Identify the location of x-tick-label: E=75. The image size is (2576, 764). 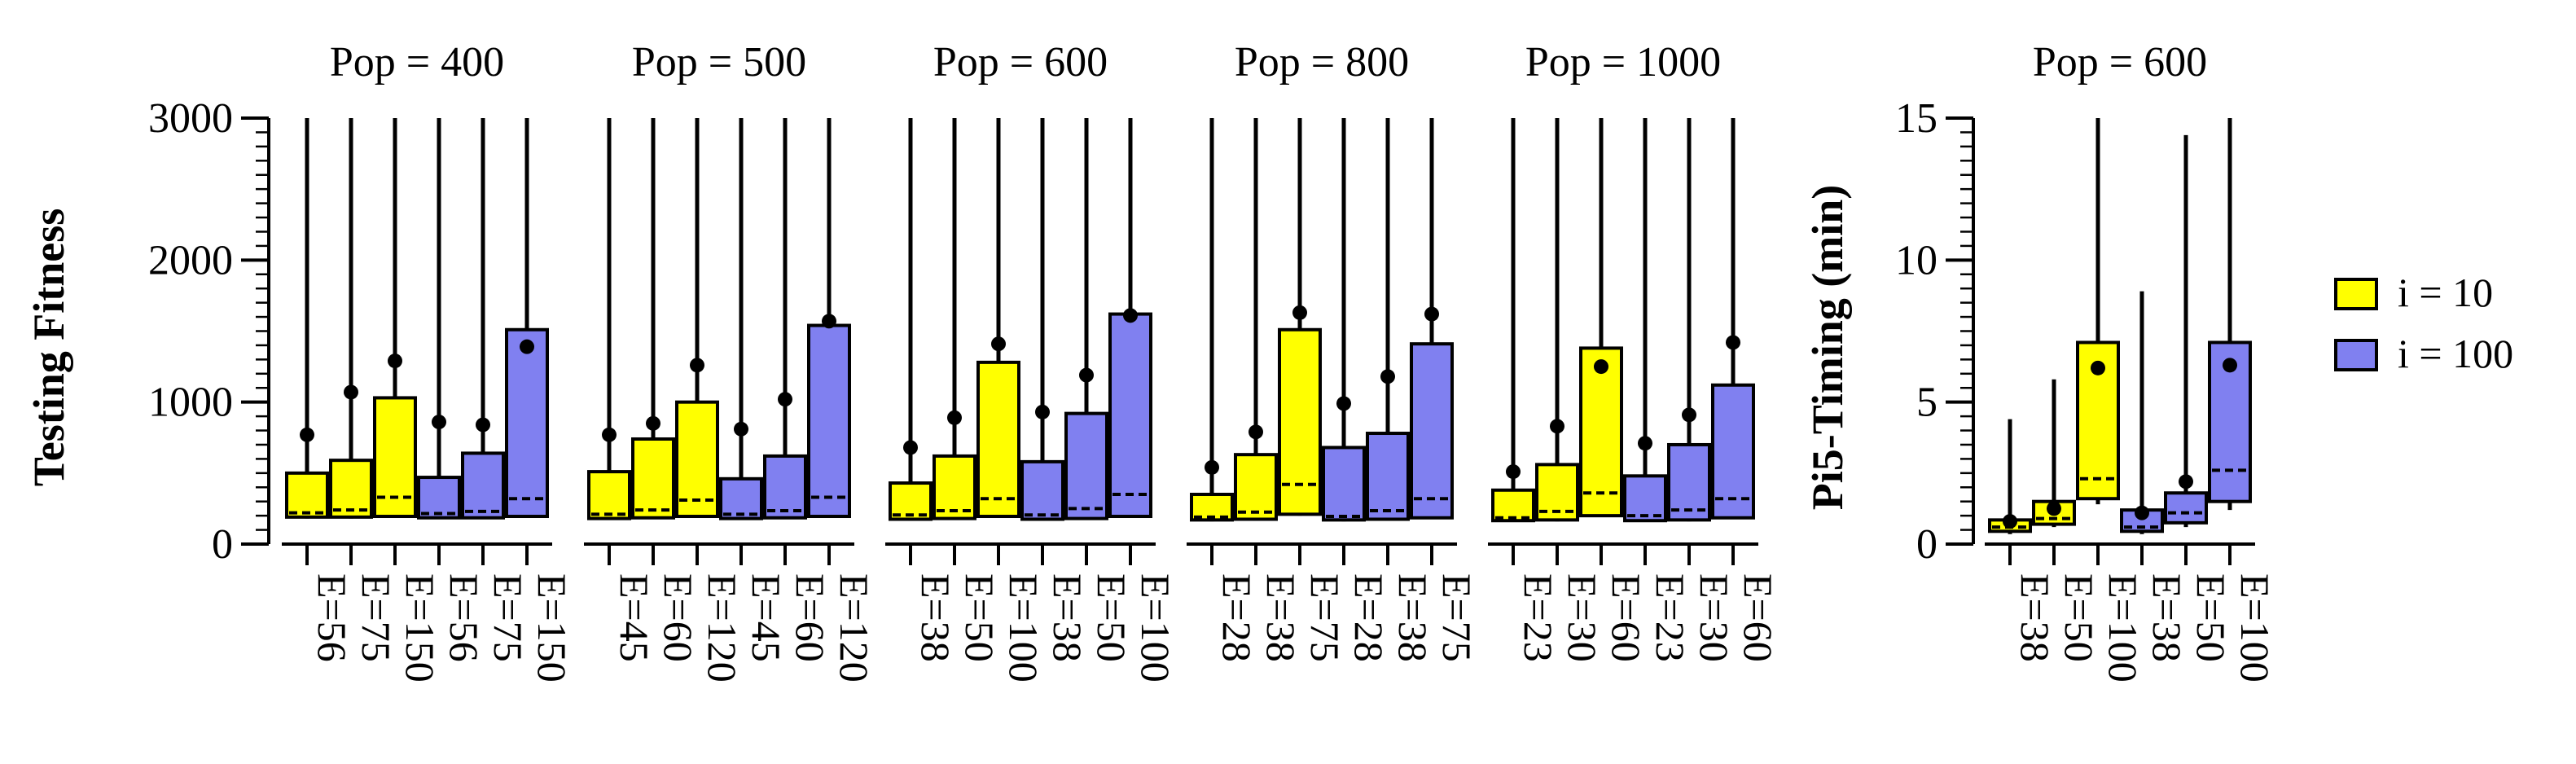
(376, 617).